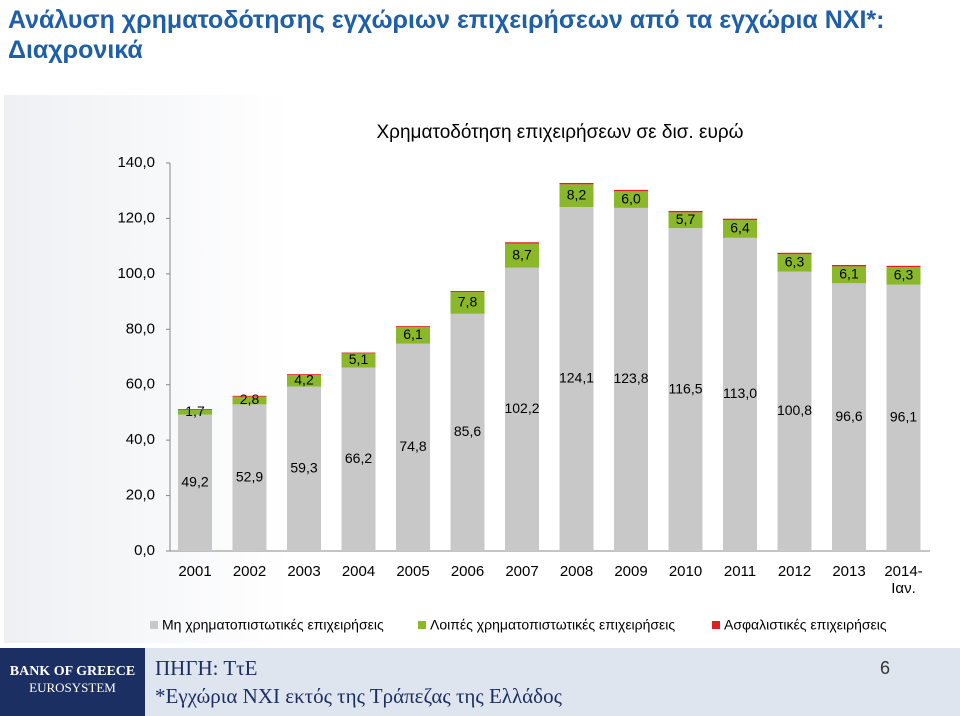 The image size is (960, 716). What do you see at coordinates (136, 162) in the screenshot?
I see `y-tick-label: 140,0` at bounding box center [136, 162].